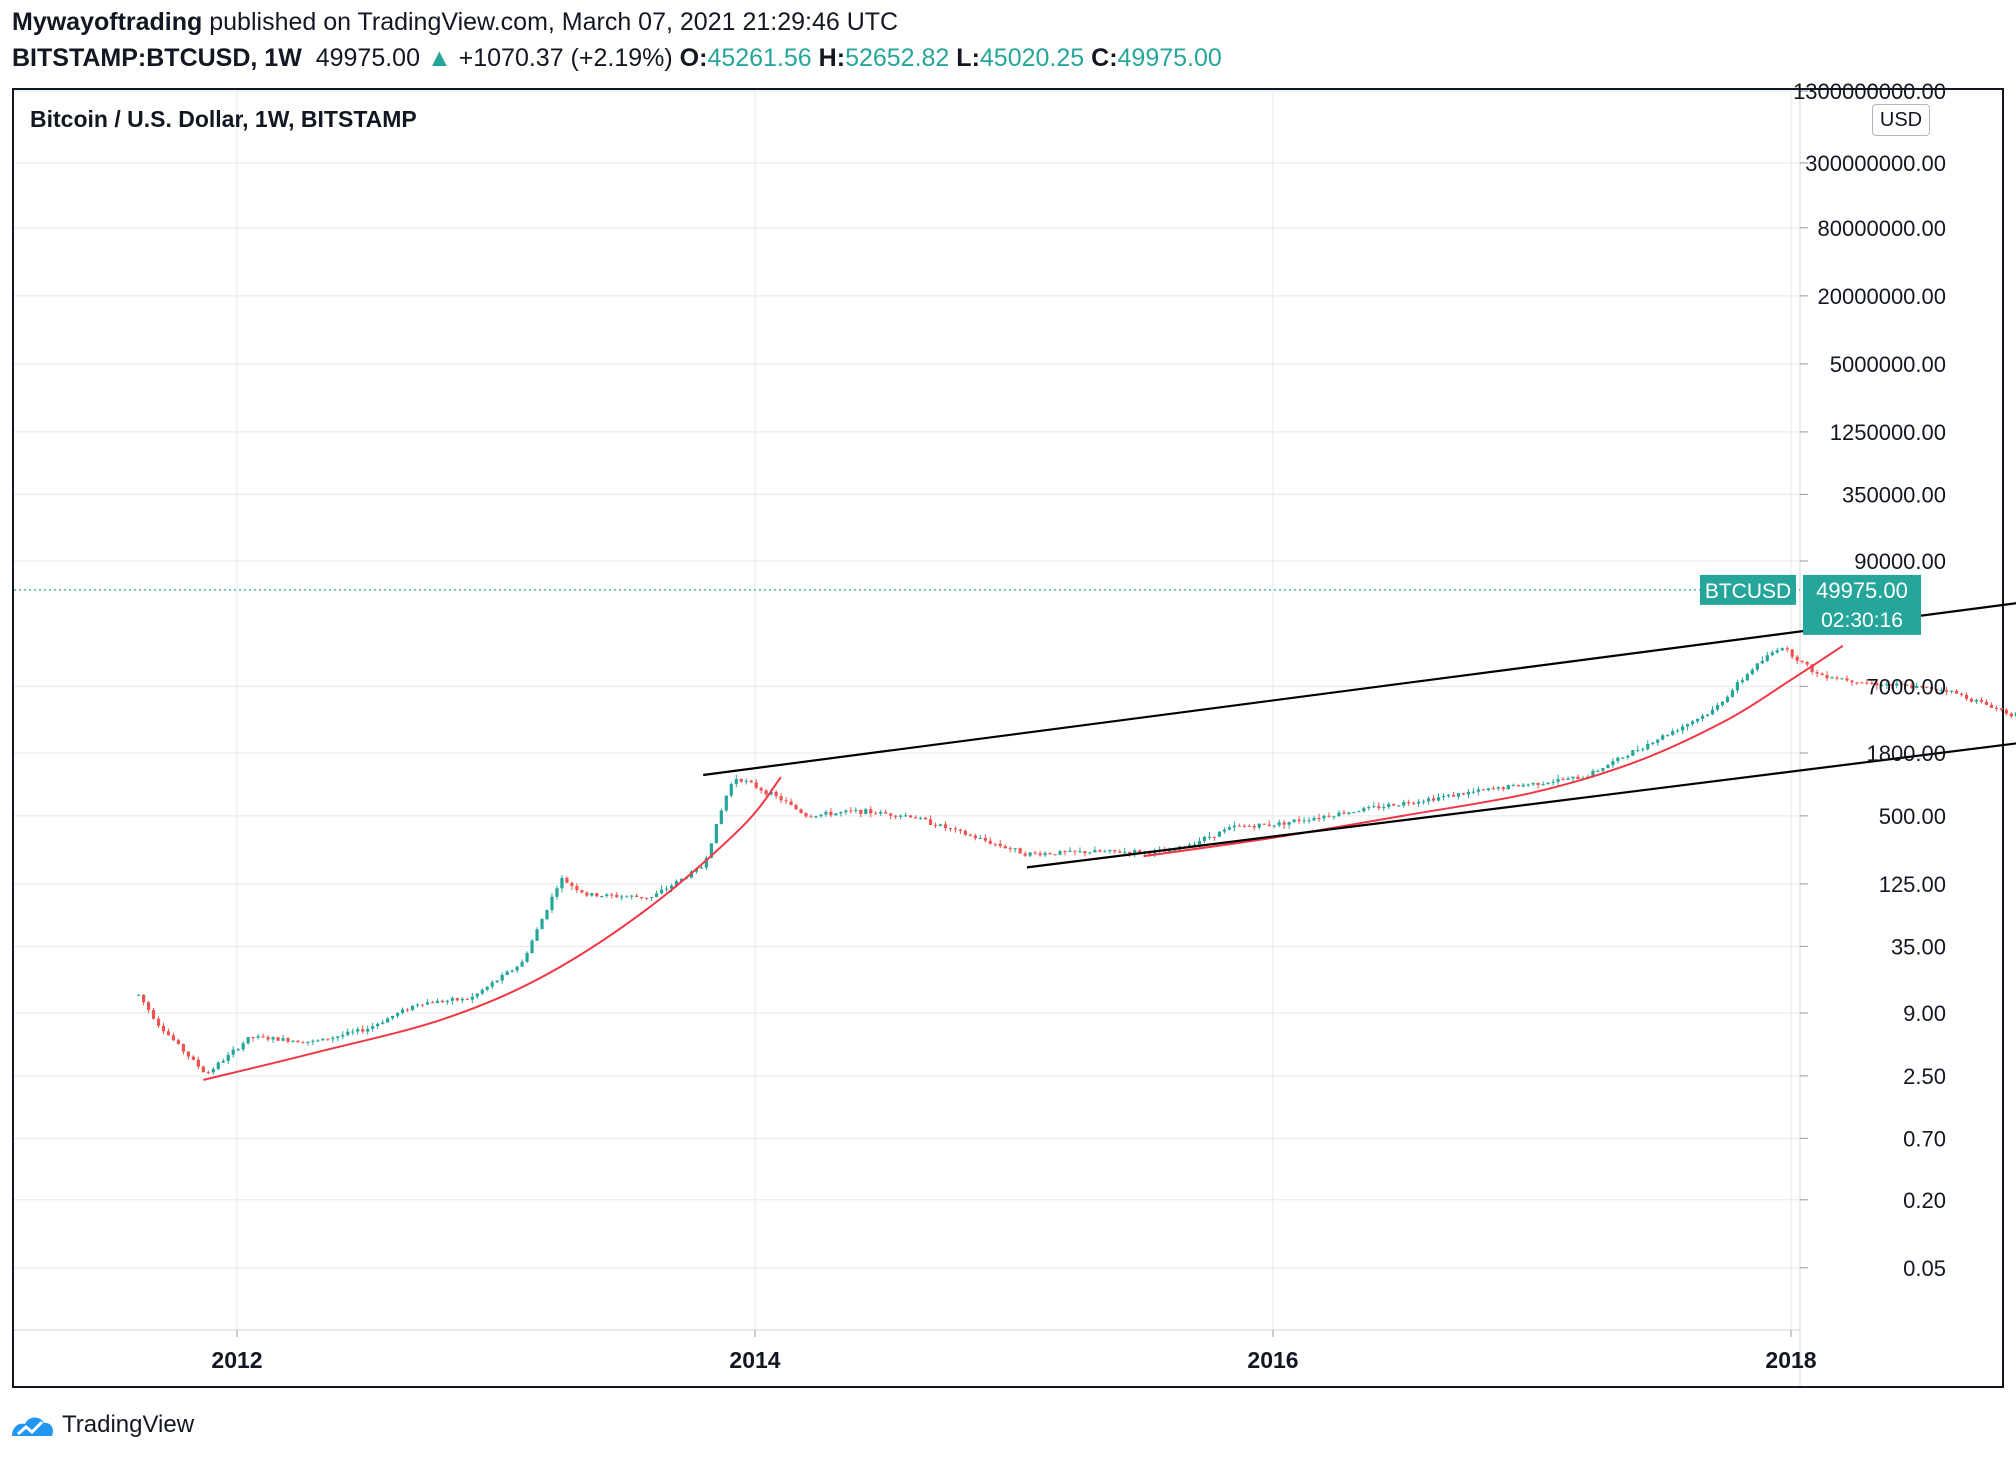 This screenshot has height=1460, width=2016. I want to click on x-tick-label: 2018, so click(1790, 1360).